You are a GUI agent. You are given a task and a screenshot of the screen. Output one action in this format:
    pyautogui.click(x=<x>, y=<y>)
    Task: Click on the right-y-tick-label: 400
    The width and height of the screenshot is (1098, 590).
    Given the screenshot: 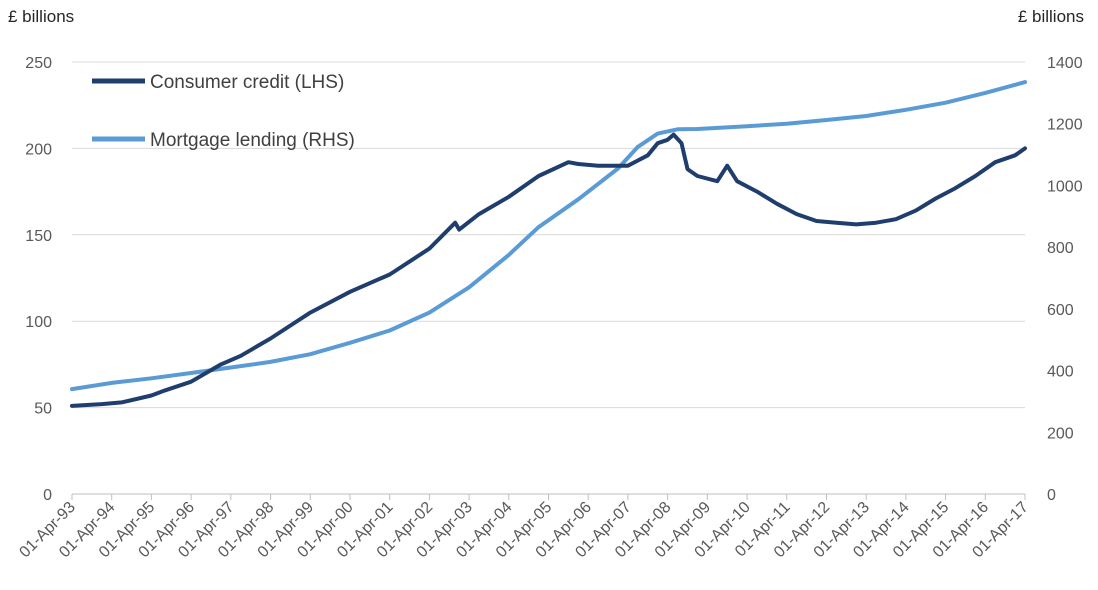 What is the action you would take?
    pyautogui.click(x=1060, y=372)
    